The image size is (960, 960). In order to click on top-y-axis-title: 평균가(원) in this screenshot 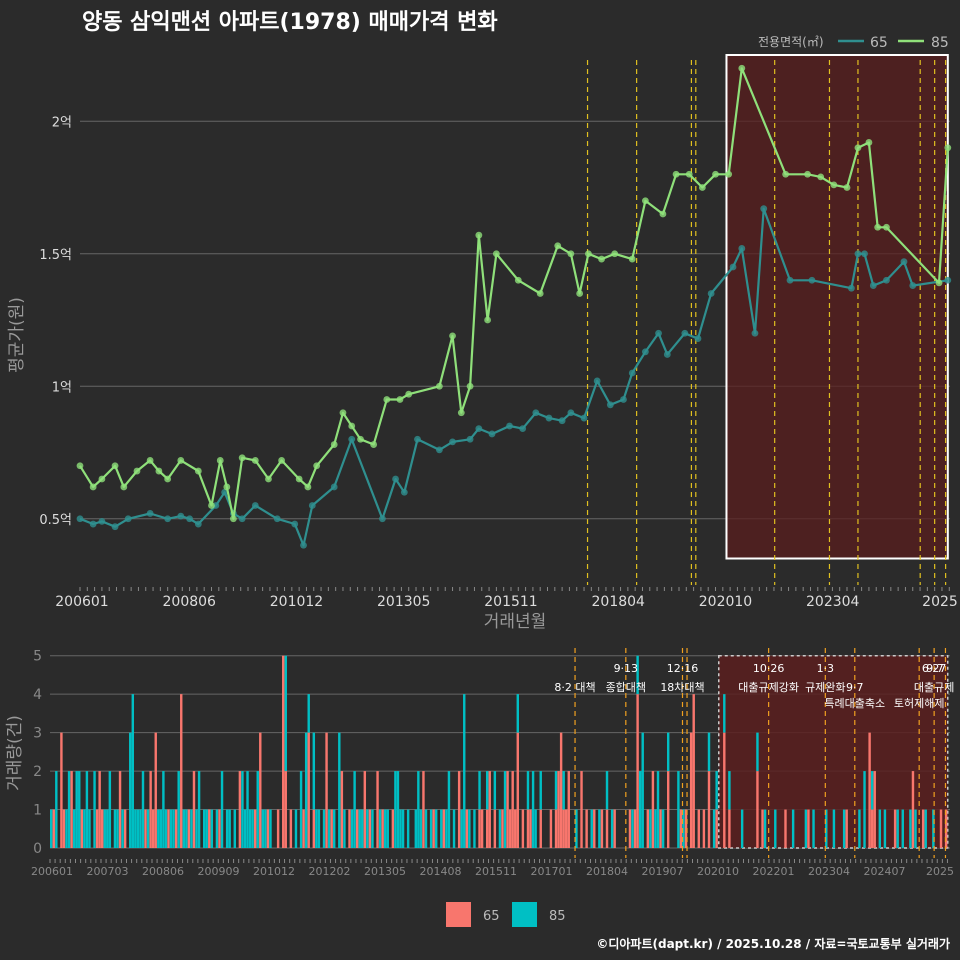, I will do `click(17, 335)`.